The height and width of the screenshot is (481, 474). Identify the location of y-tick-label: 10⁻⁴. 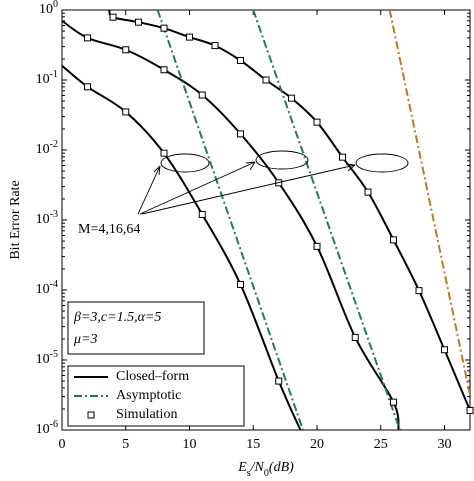
(47, 288).